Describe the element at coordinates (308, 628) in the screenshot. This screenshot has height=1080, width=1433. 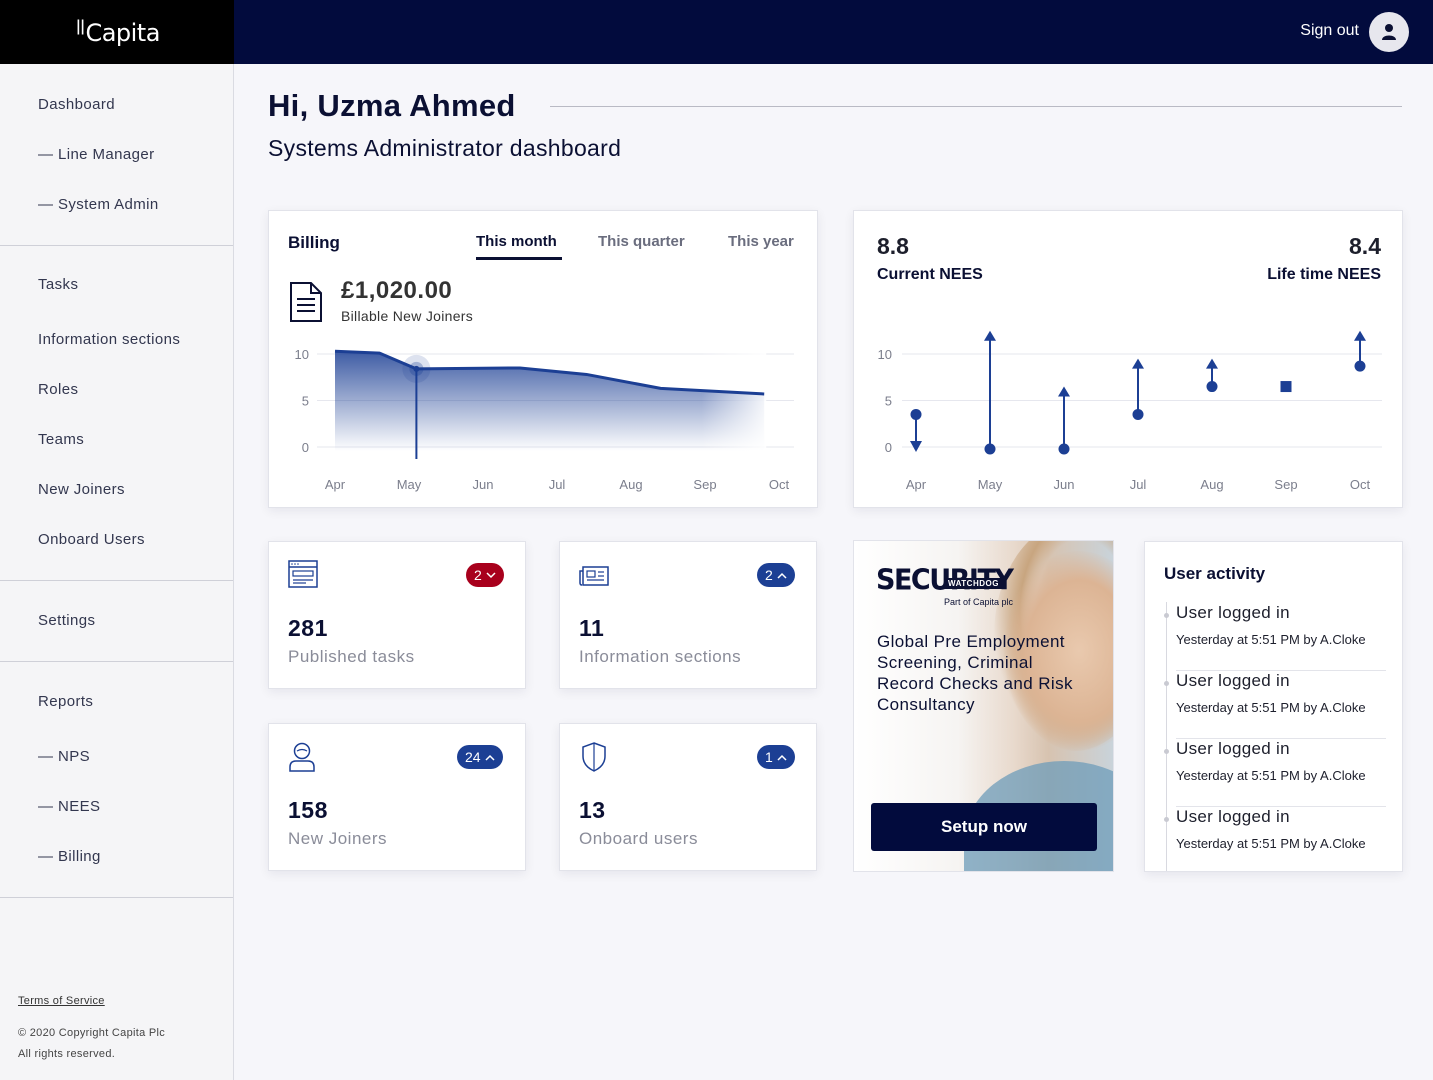
I see `published-tasks-count: 281` at that location.